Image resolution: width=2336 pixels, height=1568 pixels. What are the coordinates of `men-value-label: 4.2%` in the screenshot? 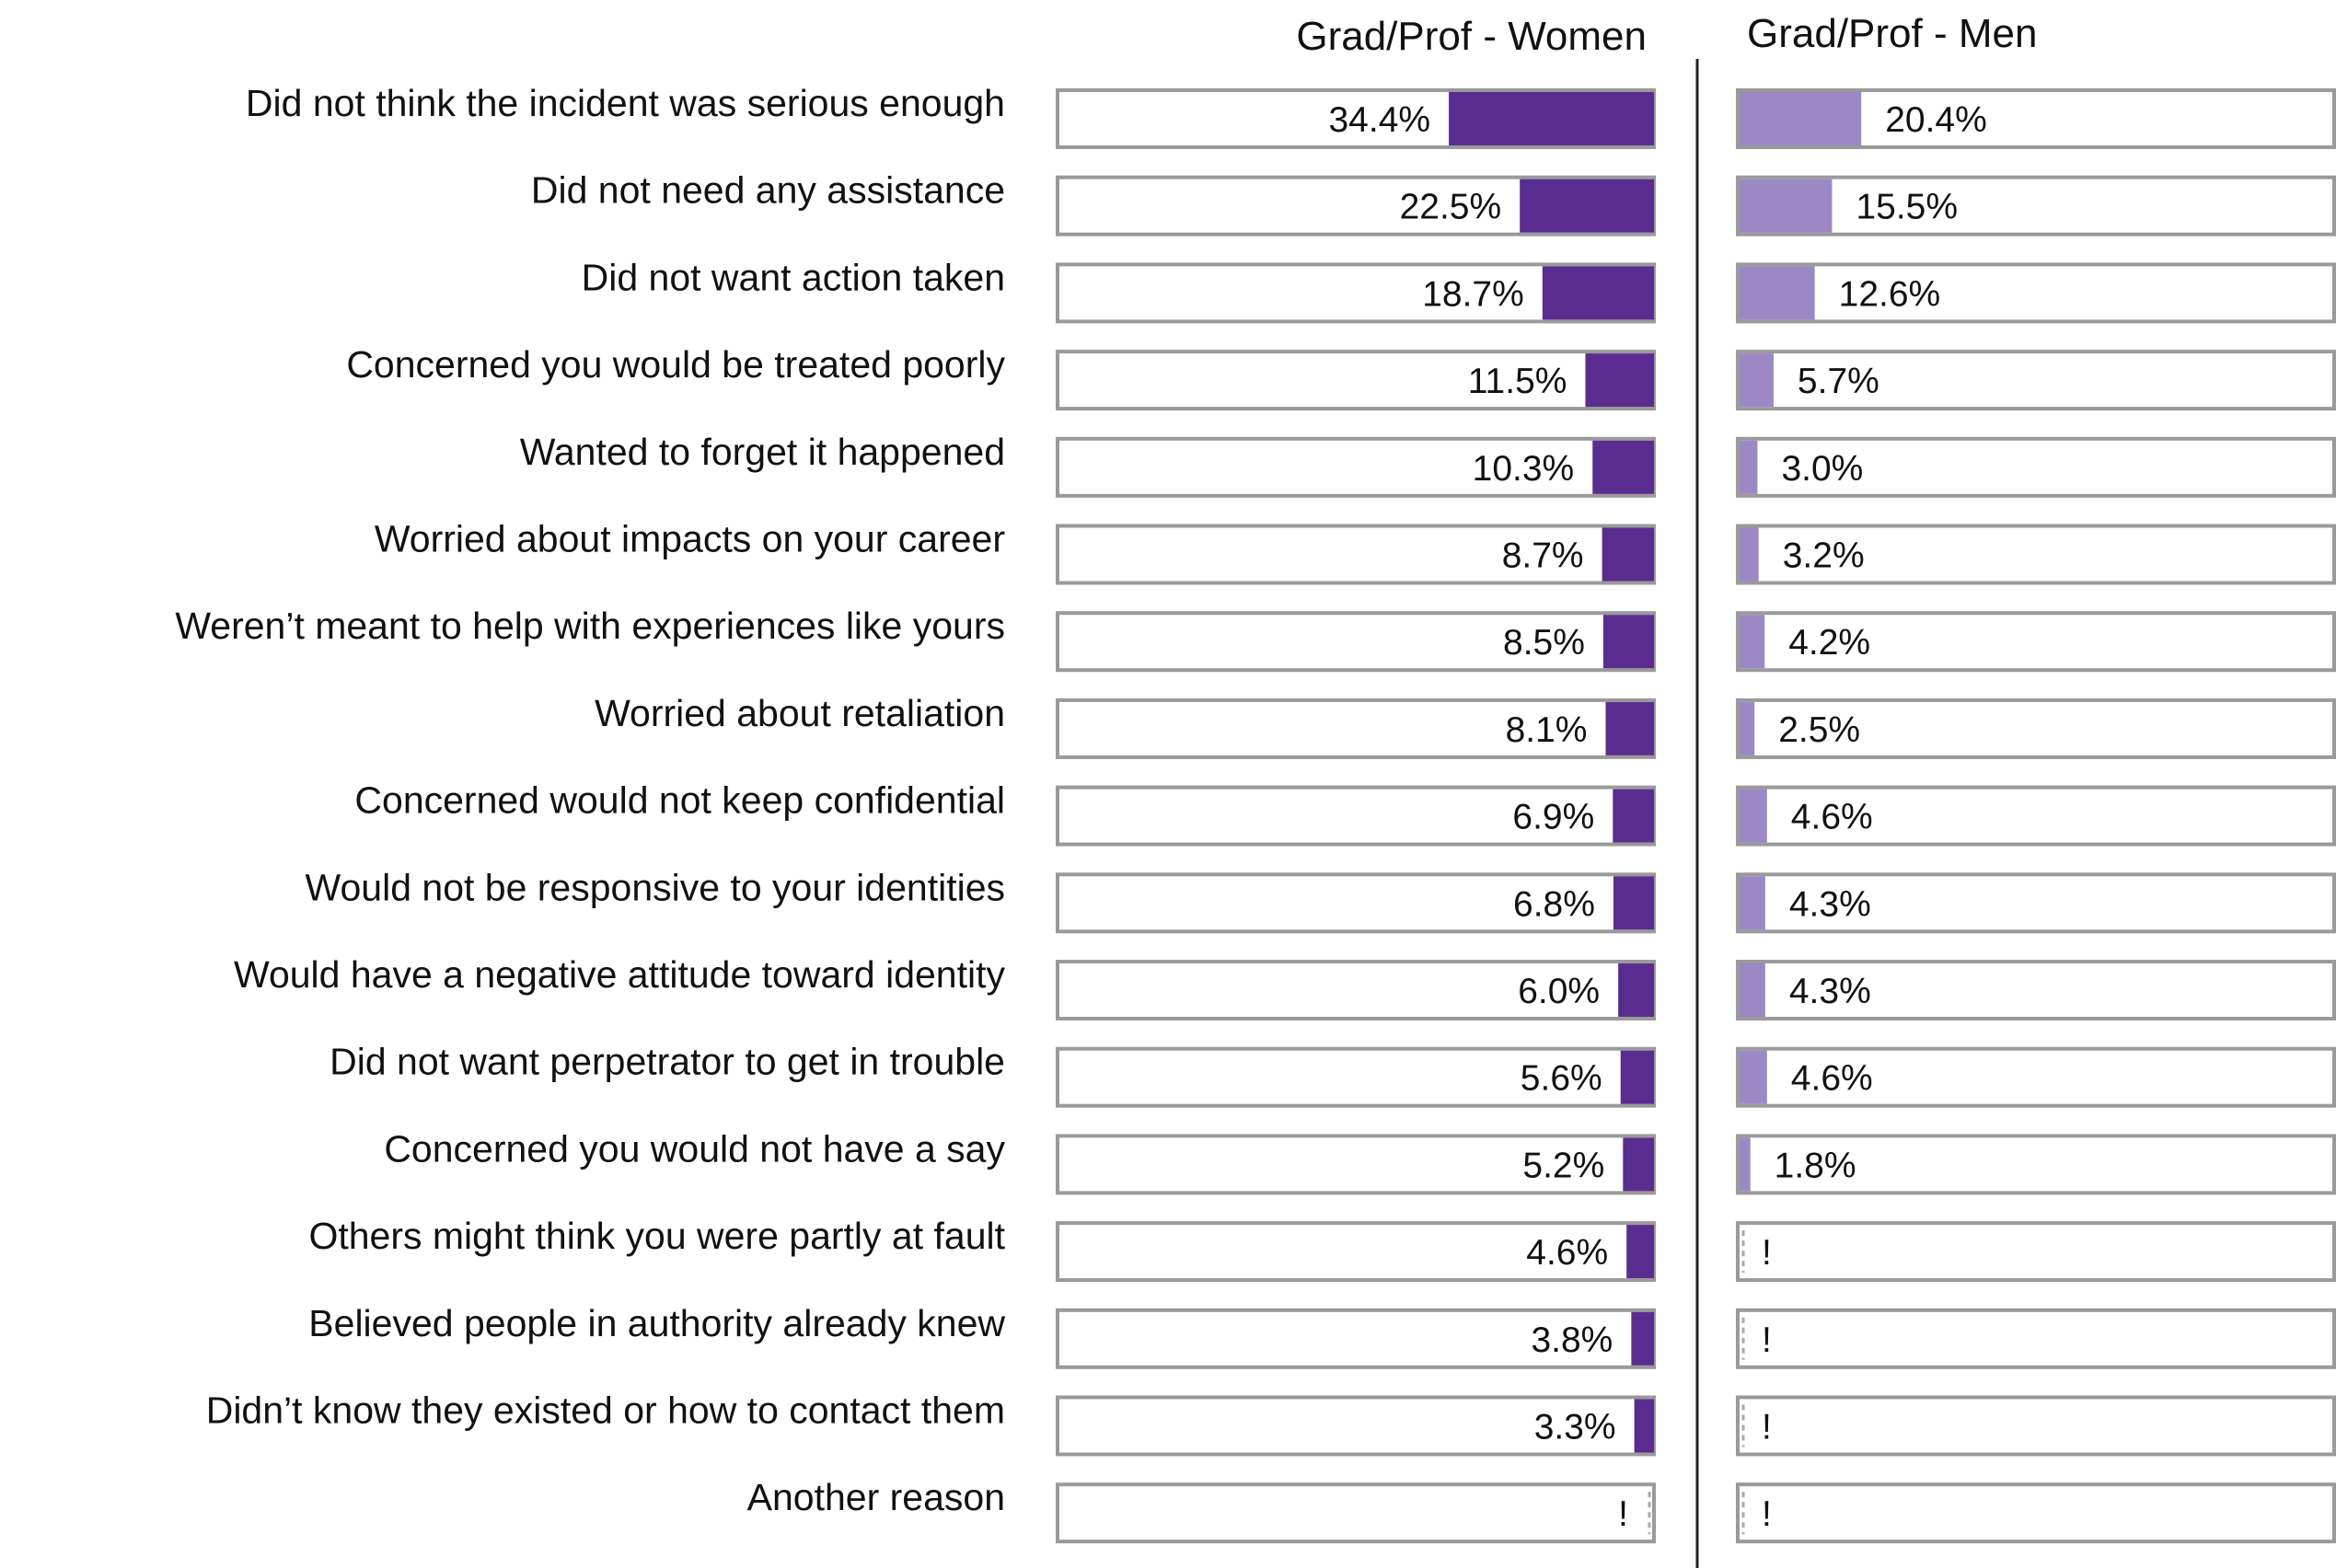 It's located at (1829, 643).